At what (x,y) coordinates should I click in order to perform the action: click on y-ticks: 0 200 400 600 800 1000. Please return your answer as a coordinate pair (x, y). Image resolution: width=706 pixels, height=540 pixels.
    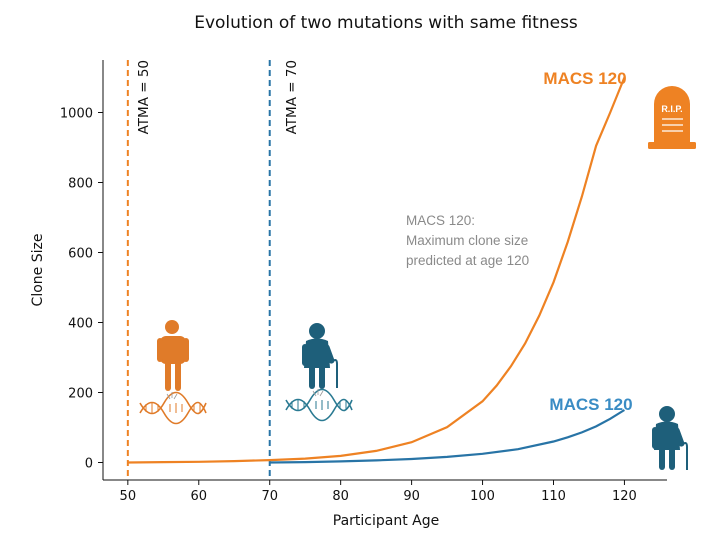
    Looking at the image, I should click on (81, 289).